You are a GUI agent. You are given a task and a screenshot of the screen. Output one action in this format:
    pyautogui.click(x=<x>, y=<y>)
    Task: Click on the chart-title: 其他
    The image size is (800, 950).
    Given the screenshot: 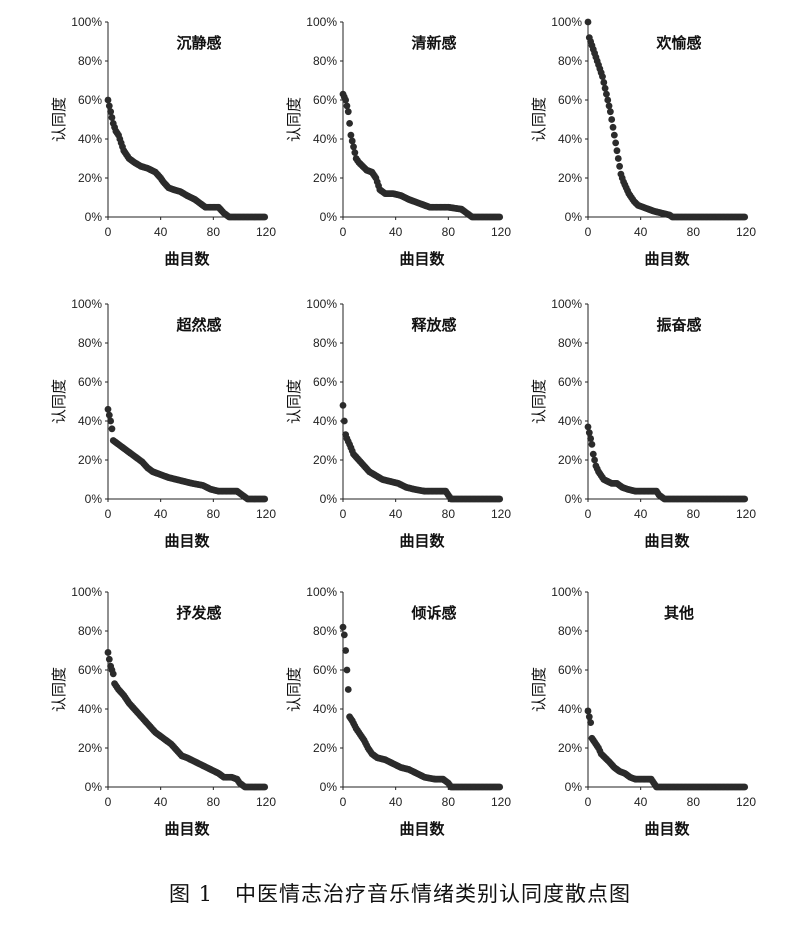 What is the action you would take?
    pyautogui.click(x=679, y=613)
    